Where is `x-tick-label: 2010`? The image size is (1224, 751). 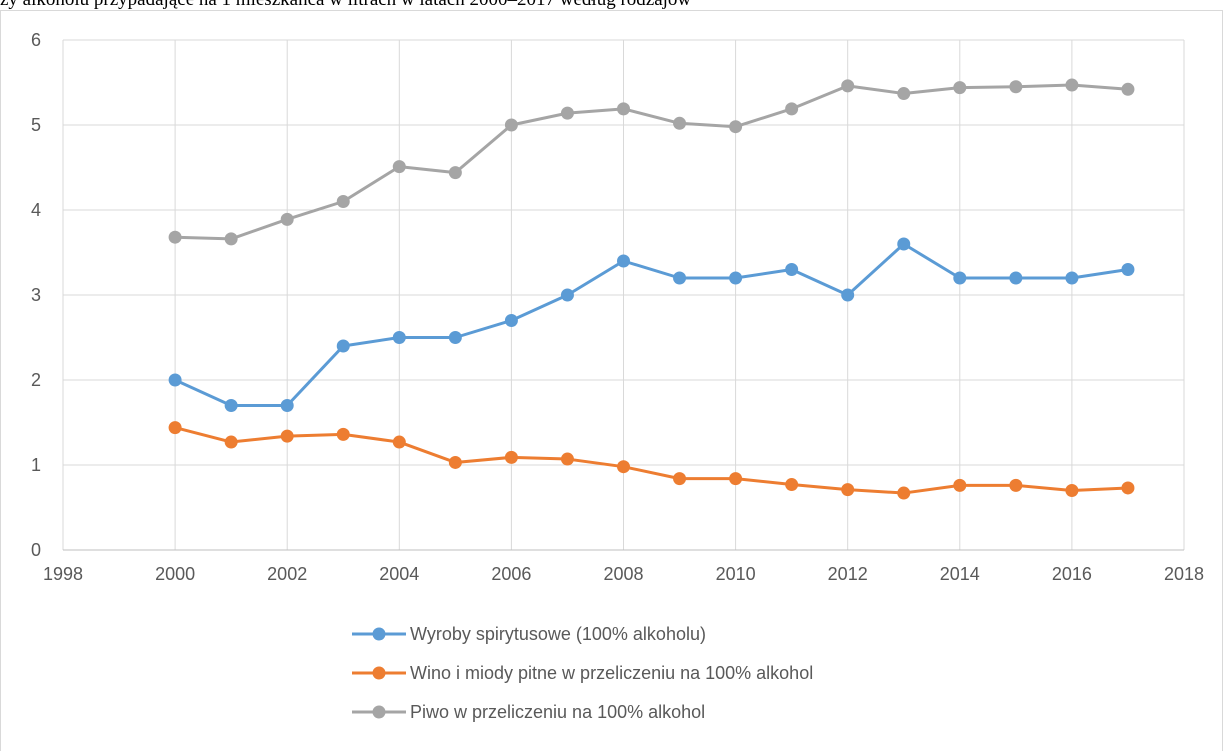
x-tick-label: 2010 is located at coordinates (736, 574).